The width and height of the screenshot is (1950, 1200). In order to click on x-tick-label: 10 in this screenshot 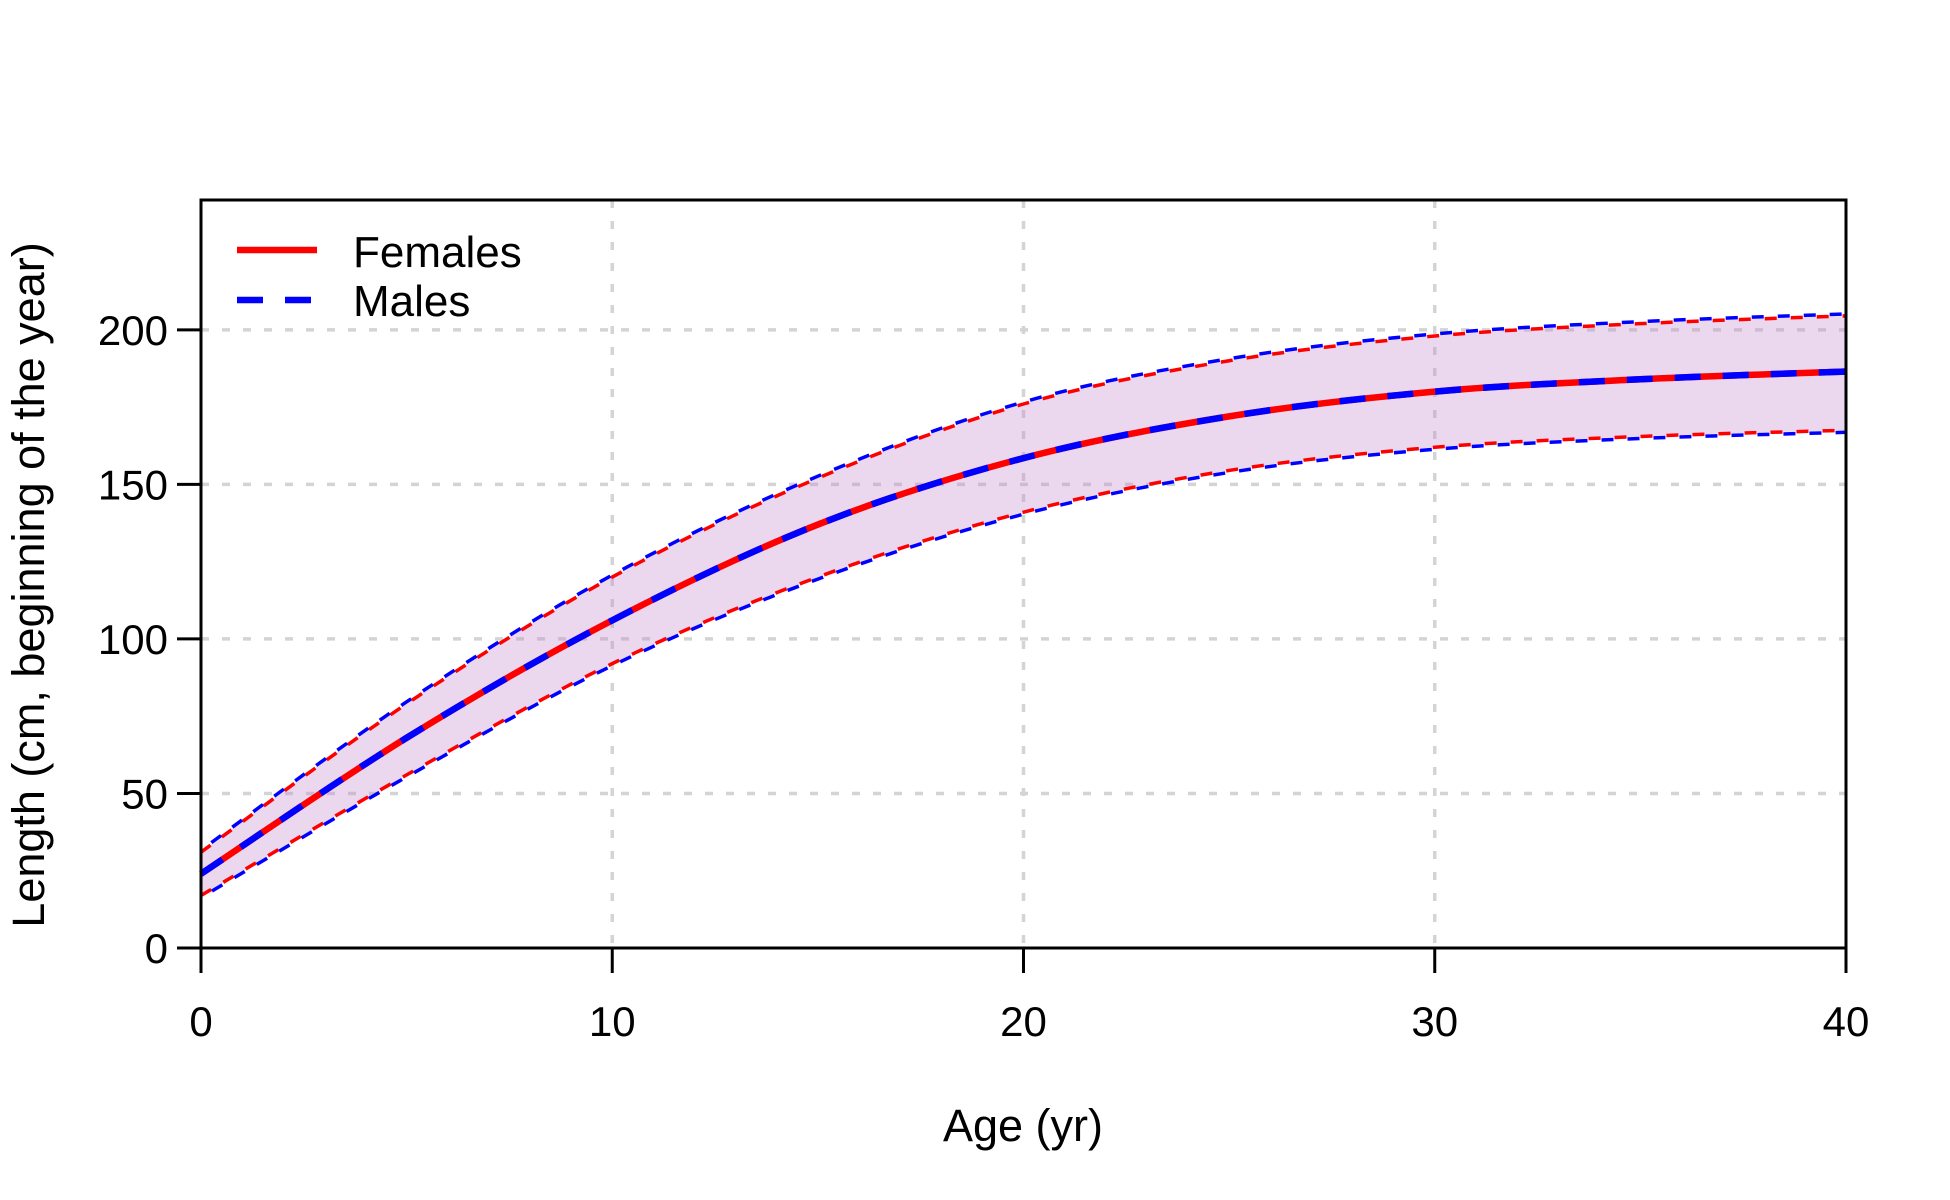, I will do `click(612, 1021)`.